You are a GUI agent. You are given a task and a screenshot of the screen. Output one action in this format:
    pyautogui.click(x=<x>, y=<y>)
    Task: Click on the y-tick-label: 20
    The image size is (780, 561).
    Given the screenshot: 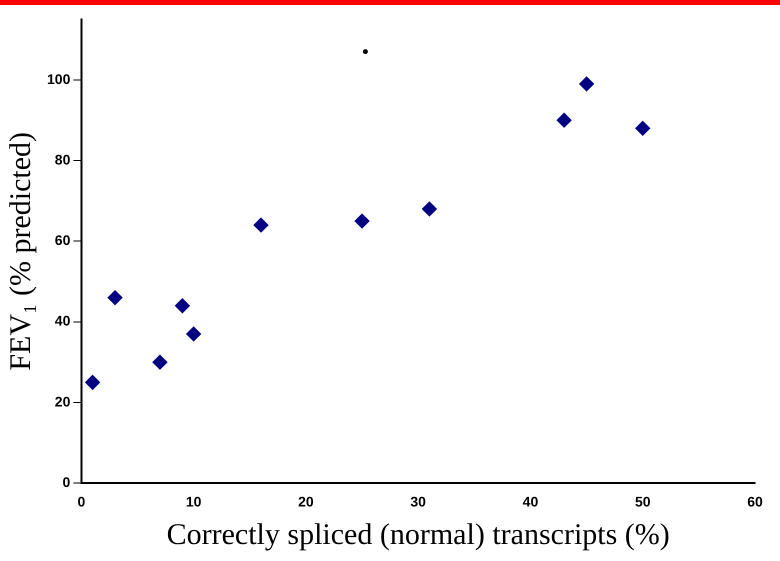 What is the action you would take?
    pyautogui.click(x=62, y=401)
    